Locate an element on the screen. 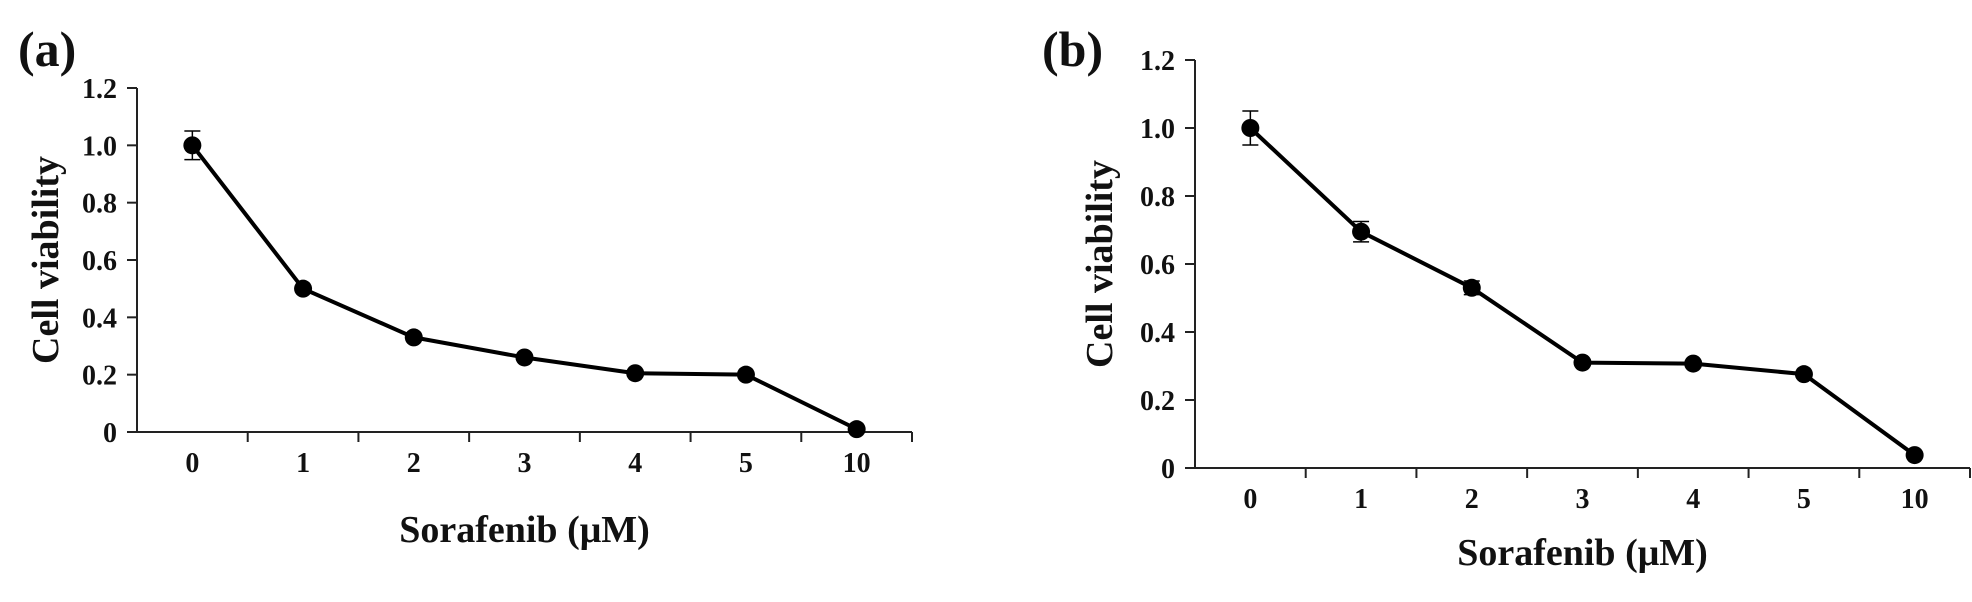  panel-label: (b) is located at coordinates (1072, 49).